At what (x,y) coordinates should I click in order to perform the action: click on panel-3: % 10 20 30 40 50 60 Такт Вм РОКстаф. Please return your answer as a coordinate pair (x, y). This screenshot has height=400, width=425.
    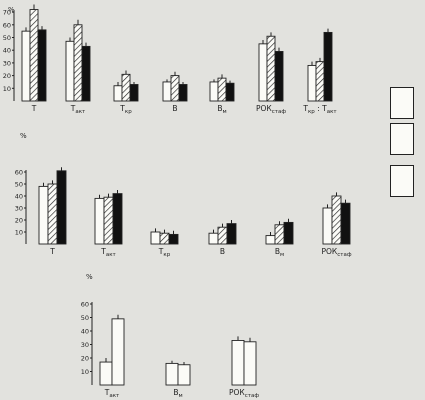
    Looking at the image, I should click on (170, 336).